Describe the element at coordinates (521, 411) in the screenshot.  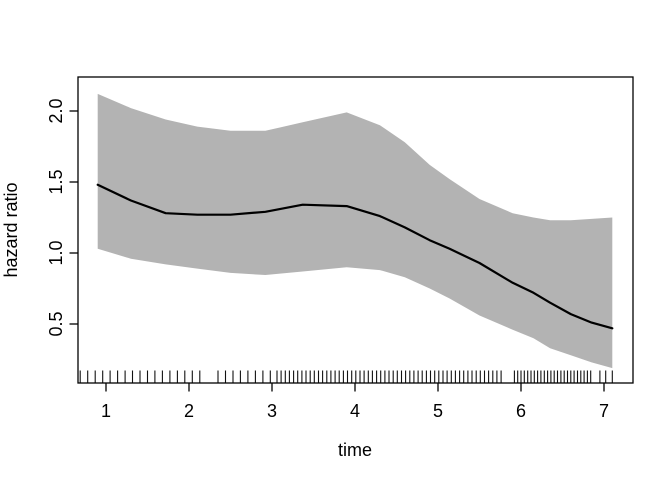
I see `x-tick-label: 6` at that location.